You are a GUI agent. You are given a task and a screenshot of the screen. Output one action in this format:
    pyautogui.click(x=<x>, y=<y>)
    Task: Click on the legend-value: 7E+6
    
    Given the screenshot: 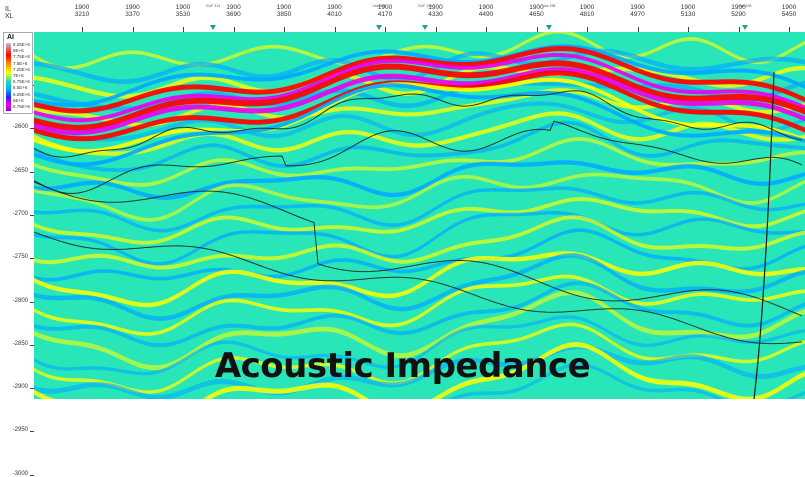 What is the action you would take?
    pyautogui.click(x=18, y=75)
    